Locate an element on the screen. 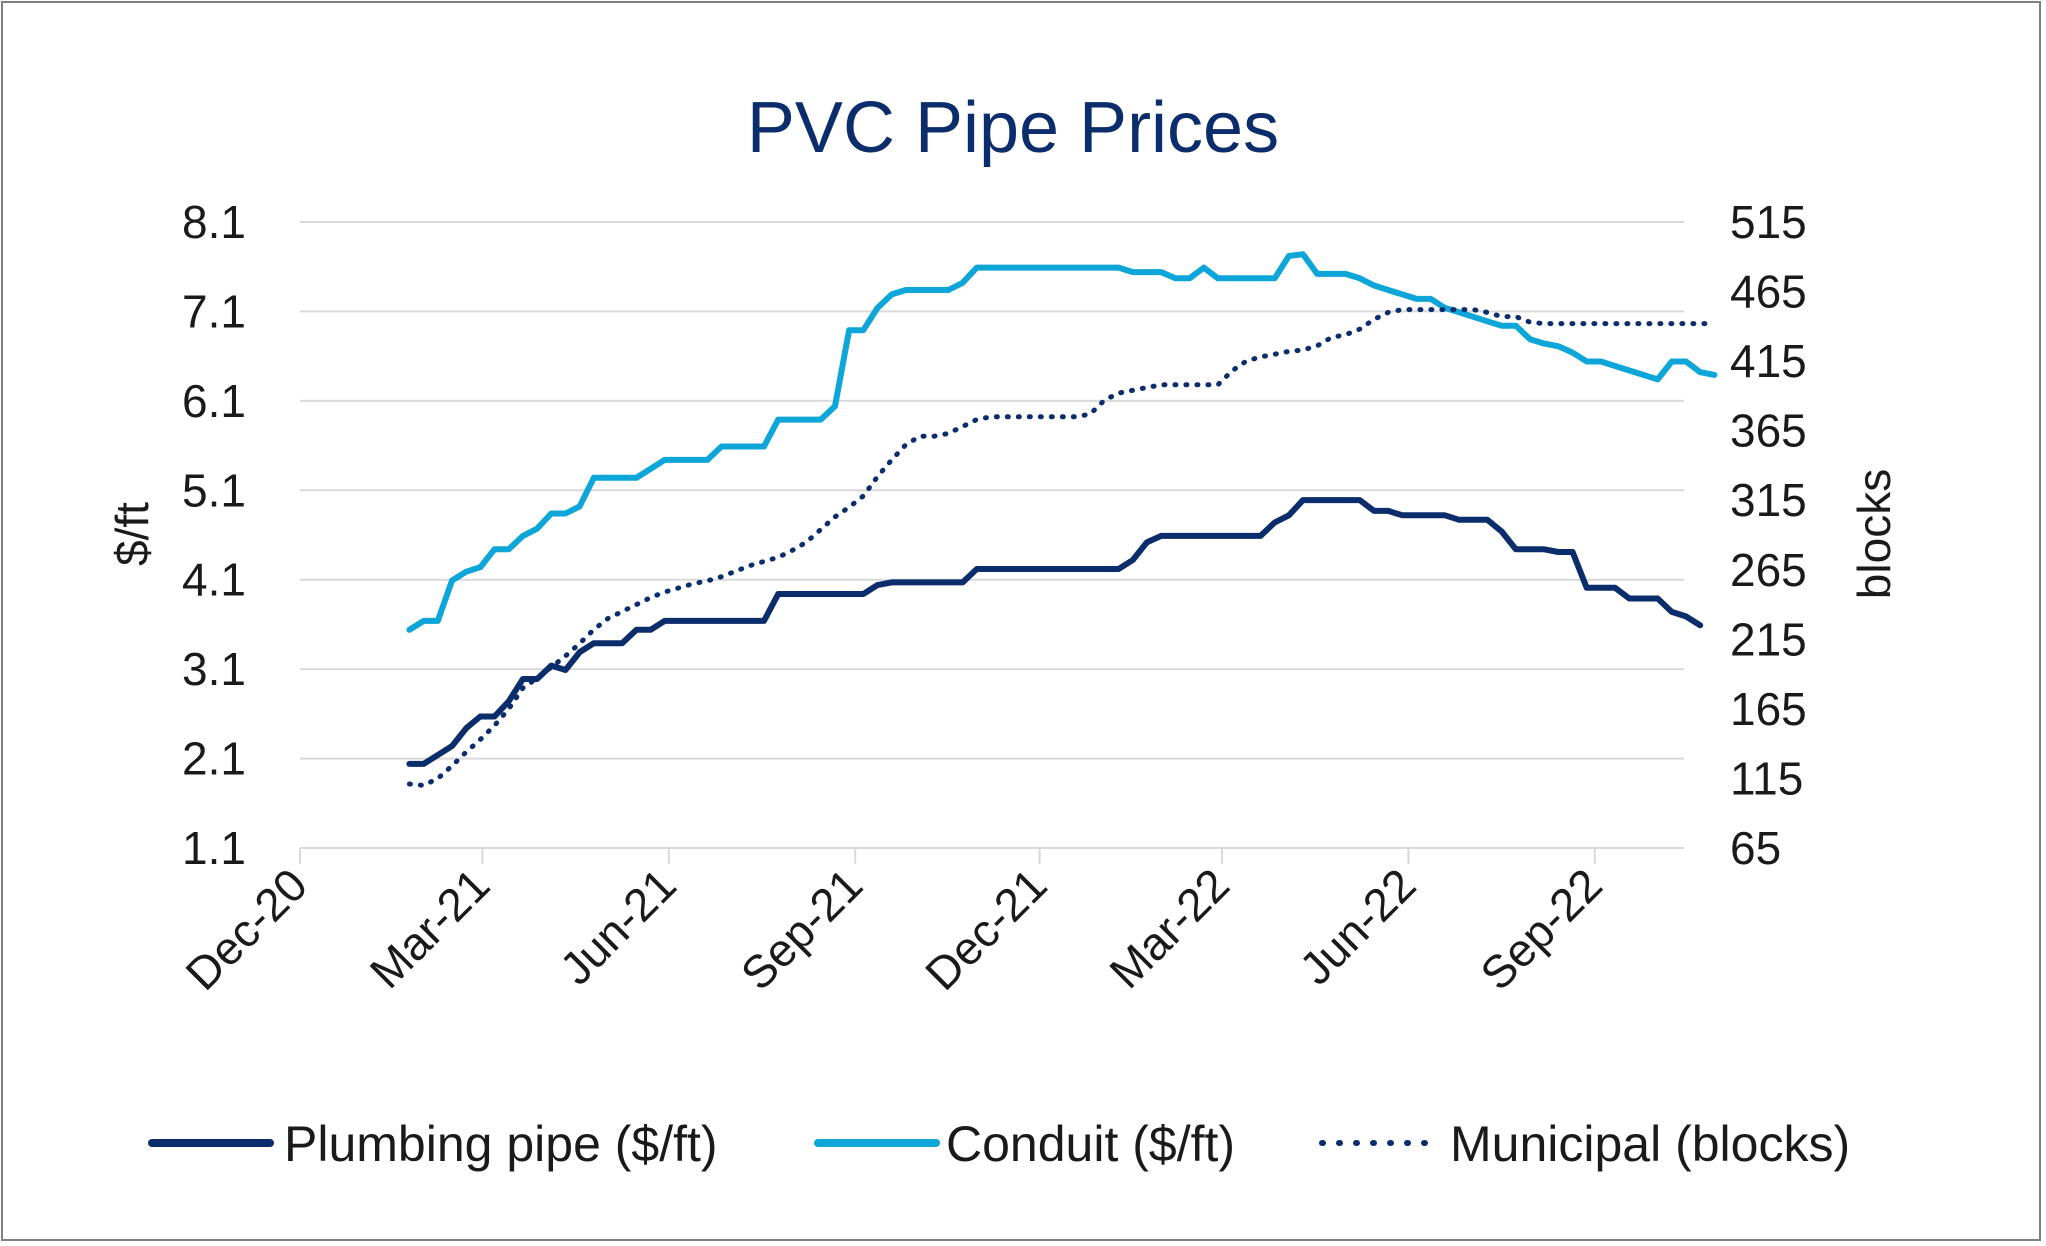 The width and height of the screenshot is (2046, 1246). chart-title: PVC Pipe Prices is located at coordinates (1013, 128).